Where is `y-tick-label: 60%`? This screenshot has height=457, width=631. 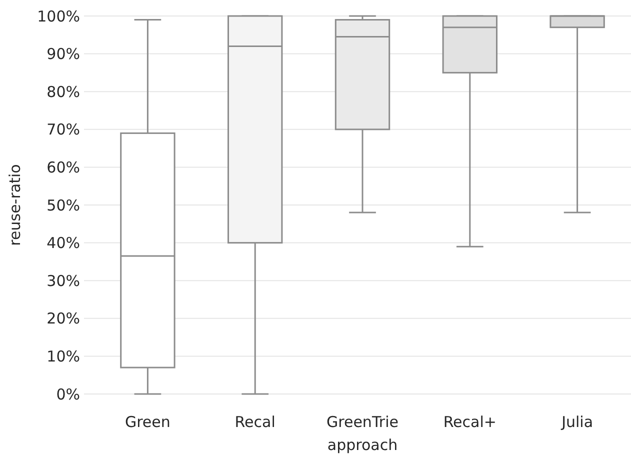 y-tick-label: 60% is located at coordinates (63, 167).